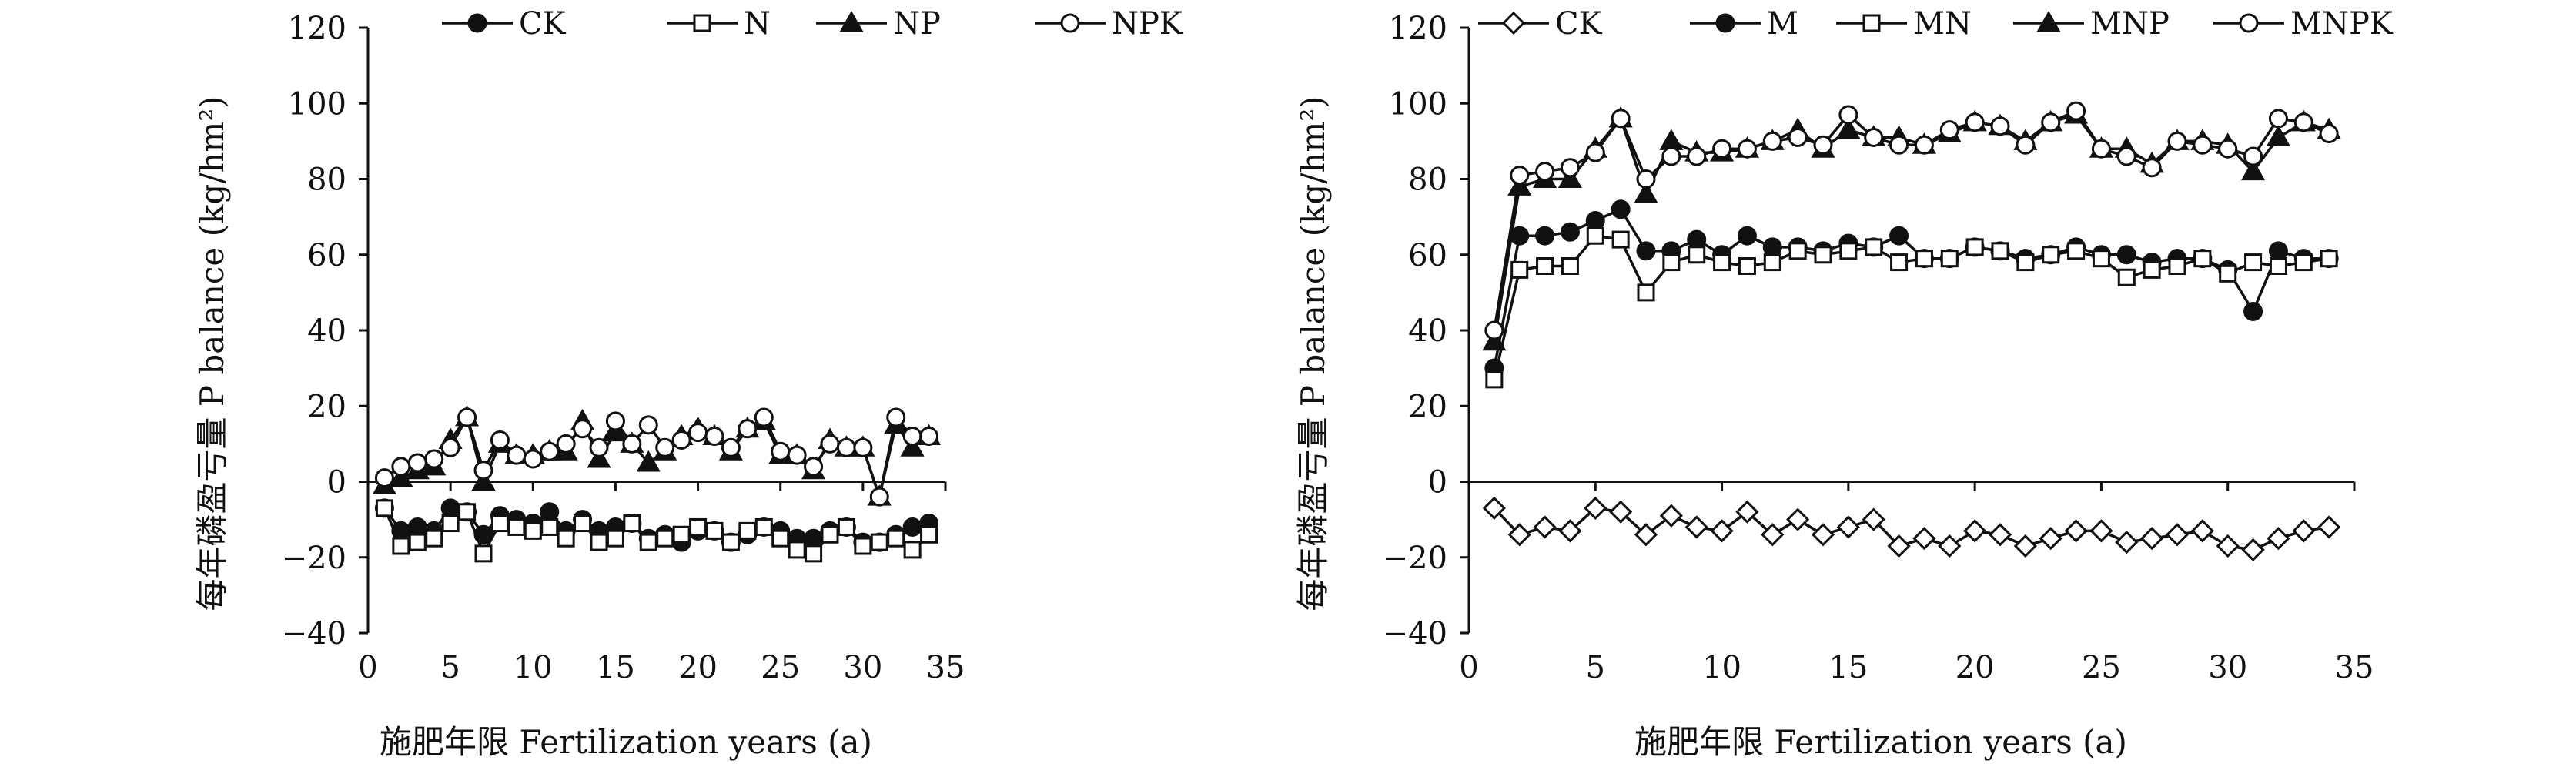 The width and height of the screenshot is (2576, 767). I want to click on y-tick-label: 80, so click(326, 180).